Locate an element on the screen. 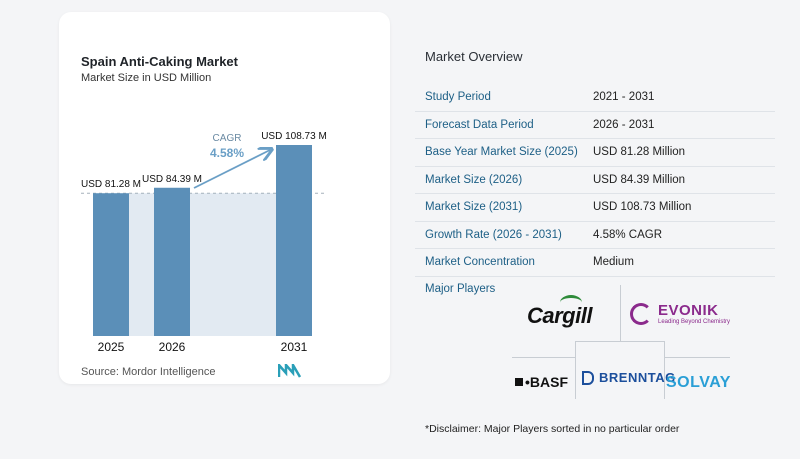 Image resolution: width=800 pixels, height=459 pixels. basf-mark-icon is located at coordinates (519, 382).